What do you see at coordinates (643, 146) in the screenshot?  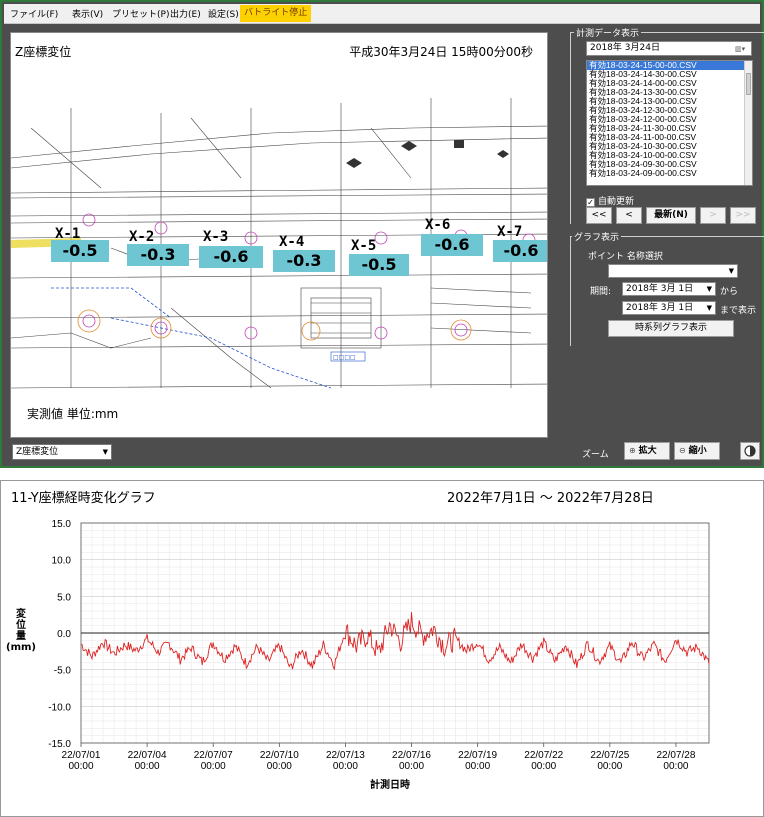 I see `file-list-item: 有効18-03-24-10-30-00.CSV` at bounding box center [643, 146].